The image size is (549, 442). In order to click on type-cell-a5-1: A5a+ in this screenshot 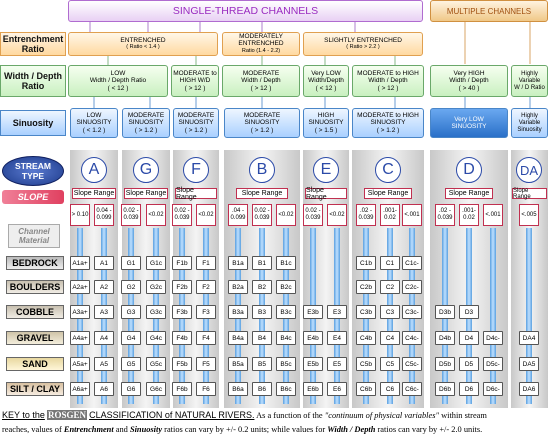, I will do `click(80, 364)`.